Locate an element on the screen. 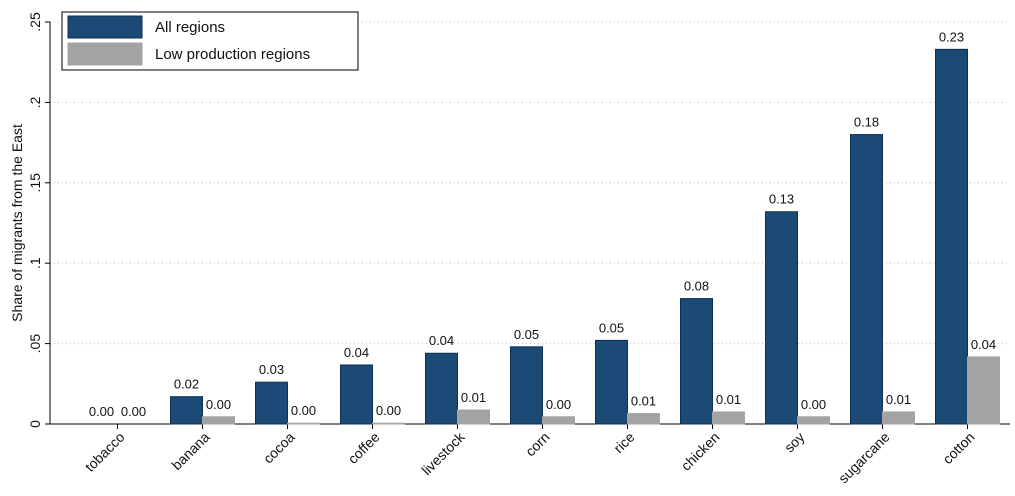 The image size is (1015, 496). y-tick-label: .25 is located at coordinates (35, 22).